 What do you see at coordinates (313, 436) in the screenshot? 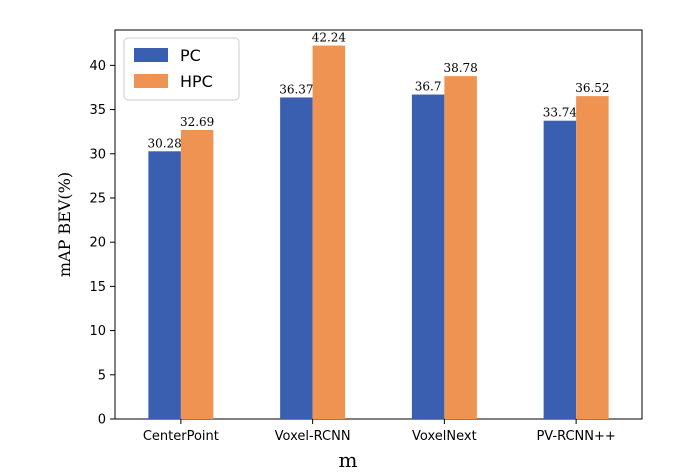
I see `x-tick-label: Voxel-RCNN` at bounding box center [313, 436].